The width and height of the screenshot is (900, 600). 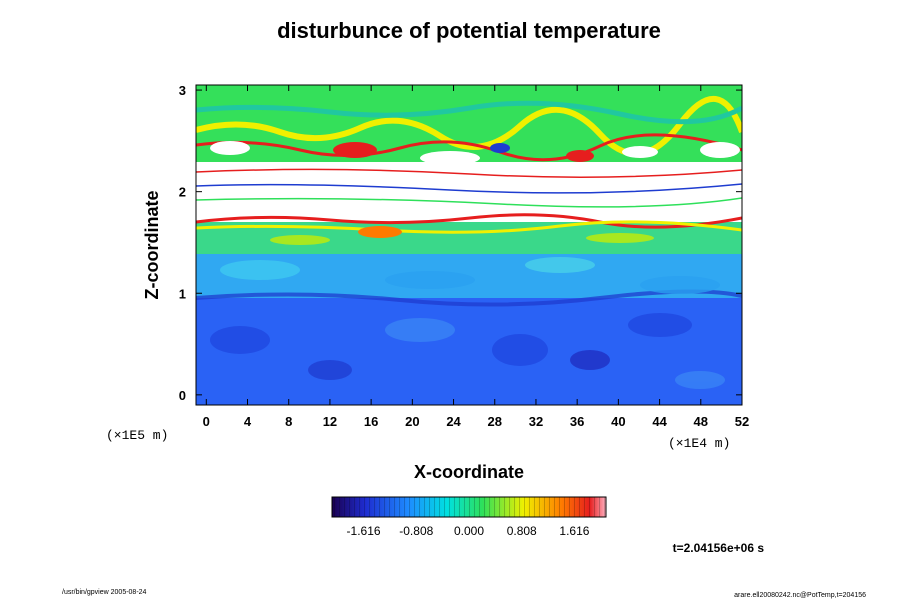 What do you see at coordinates (288, 421) in the screenshot?
I see `x-tick-label: 8` at bounding box center [288, 421].